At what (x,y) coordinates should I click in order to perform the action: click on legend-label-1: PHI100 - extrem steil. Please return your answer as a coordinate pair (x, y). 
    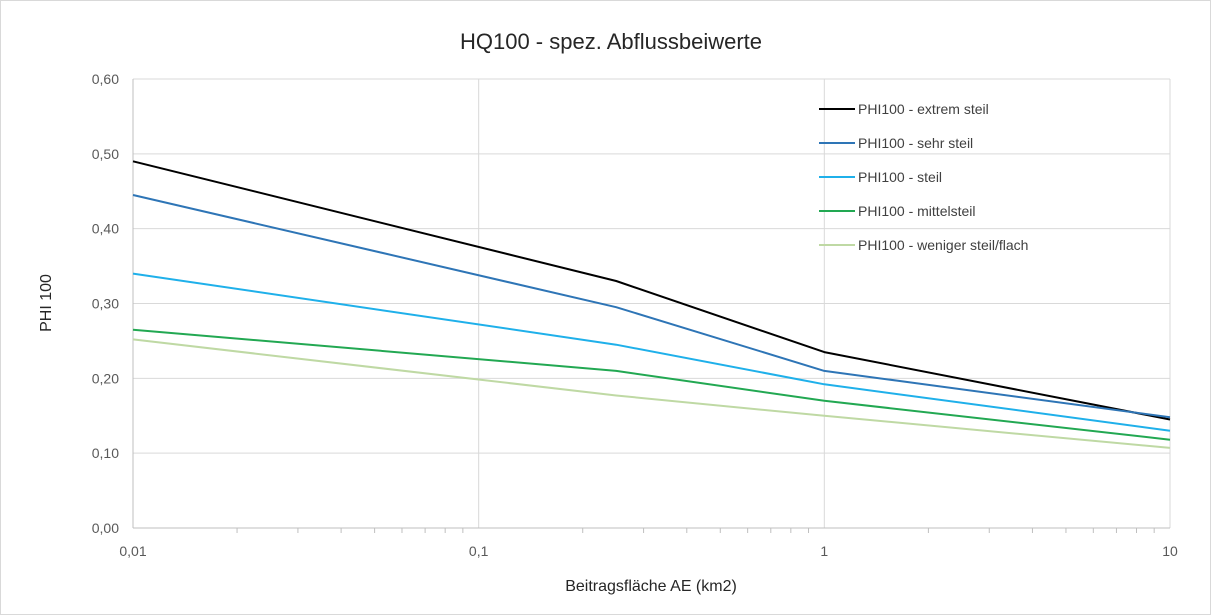
    Looking at the image, I should click on (923, 109).